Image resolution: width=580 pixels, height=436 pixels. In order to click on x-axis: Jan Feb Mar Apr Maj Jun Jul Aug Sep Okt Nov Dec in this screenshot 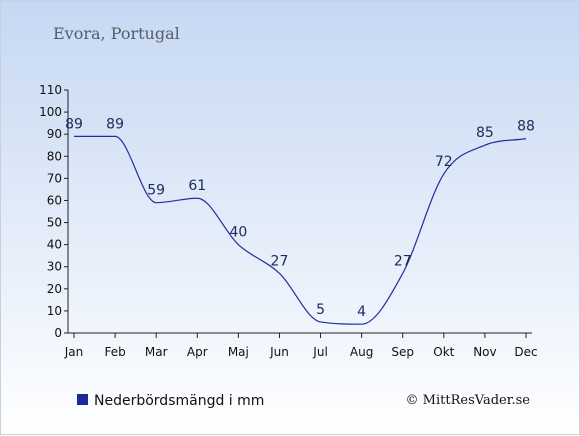, I will do `click(301, 345)`.